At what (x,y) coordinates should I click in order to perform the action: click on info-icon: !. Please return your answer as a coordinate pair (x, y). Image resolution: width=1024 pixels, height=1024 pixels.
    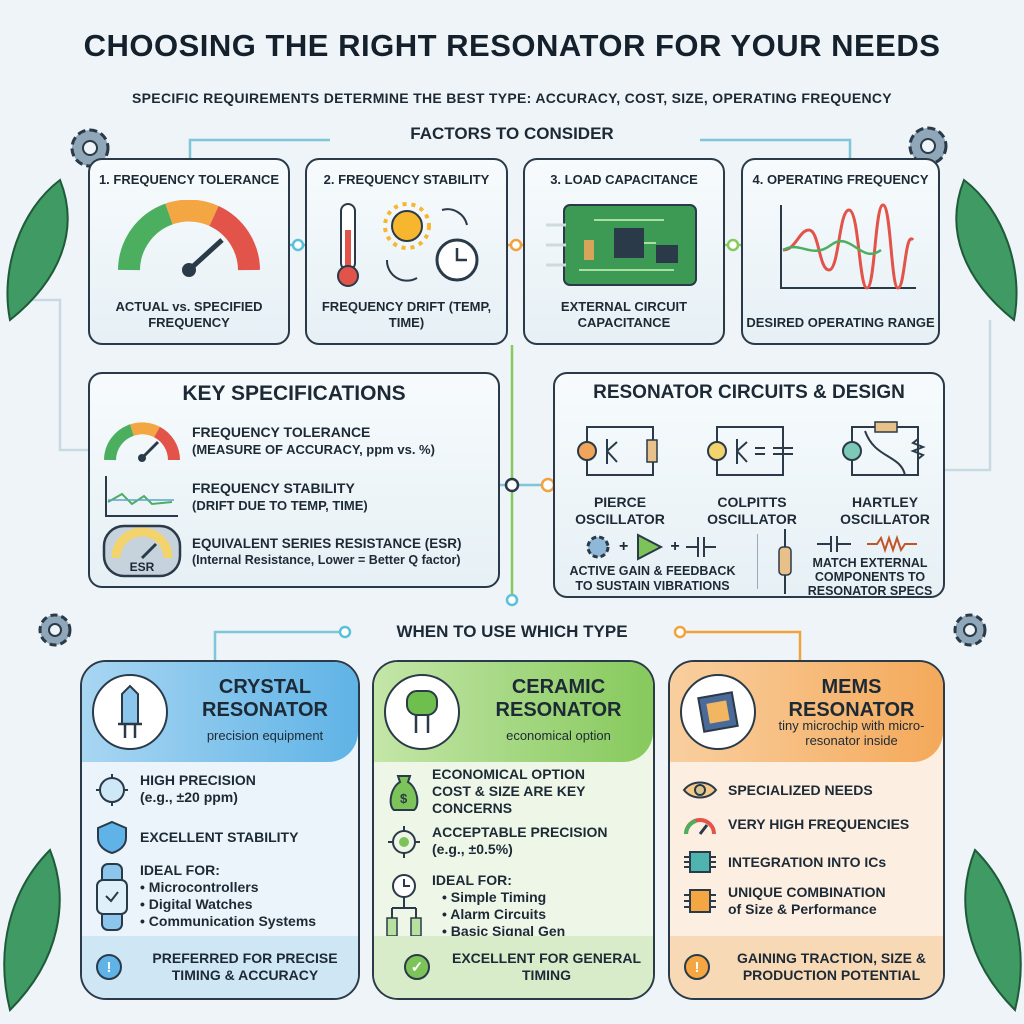
    Looking at the image, I should click on (109, 967).